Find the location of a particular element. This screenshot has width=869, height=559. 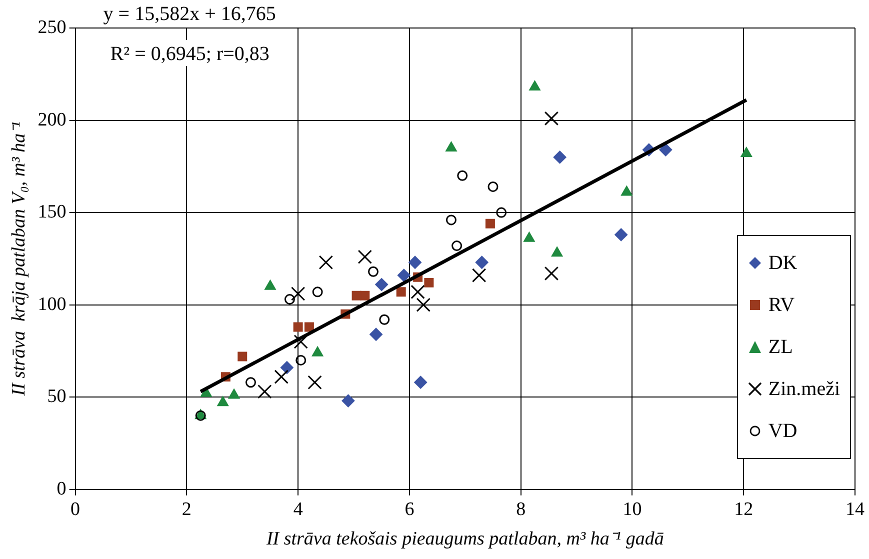

y-tick-label: 150 is located at coordinates (52, 212).